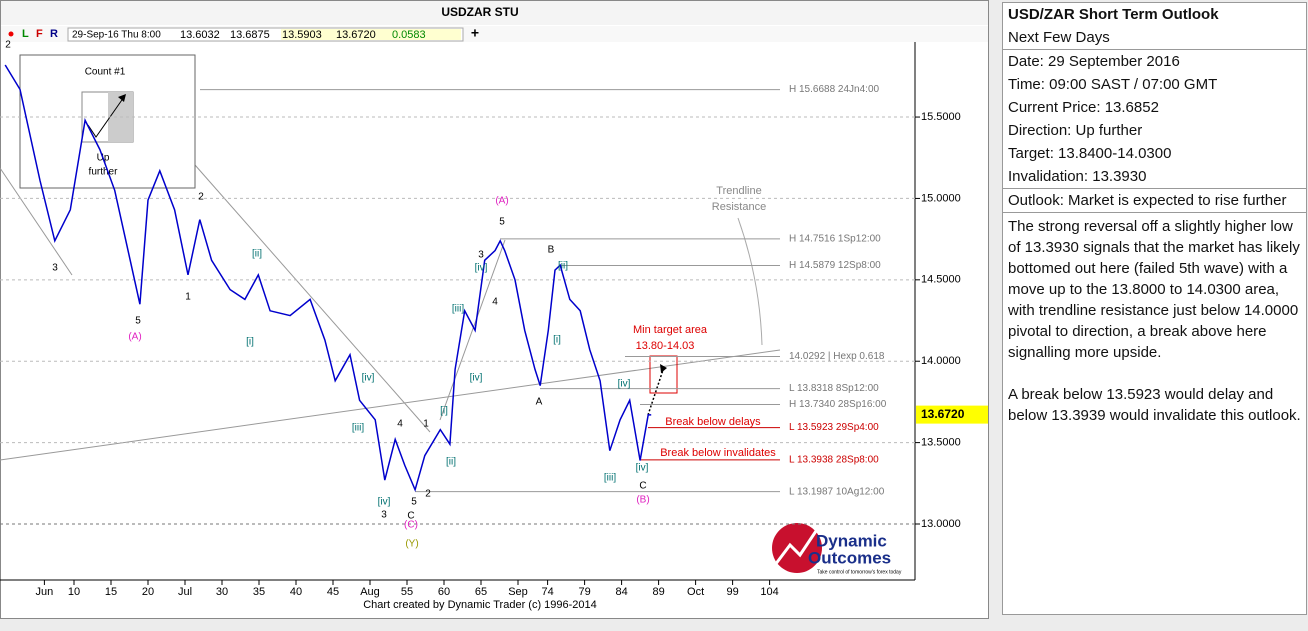 This screenshot has height=631, width=1308. What do you see at coordinates (658, 592) in the screenshot?
I see `x-tick-label: 89` at bounding box center [658, 592].